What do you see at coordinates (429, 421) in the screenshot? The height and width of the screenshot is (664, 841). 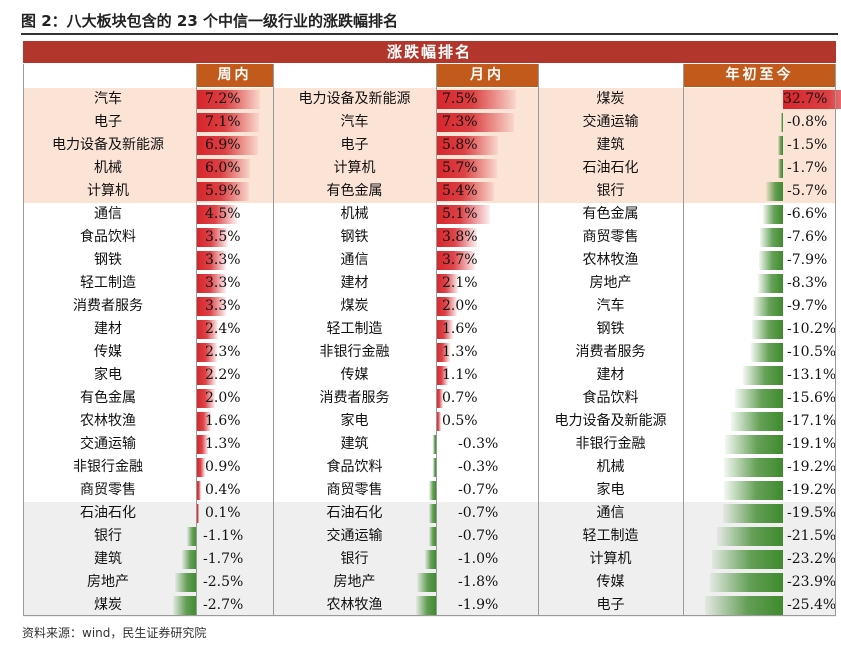 I see `table-row: 农林牧渔 1.6% 家电 0.5% 电力设备及新能源 -17.1%` at bounding box center [429, 421].